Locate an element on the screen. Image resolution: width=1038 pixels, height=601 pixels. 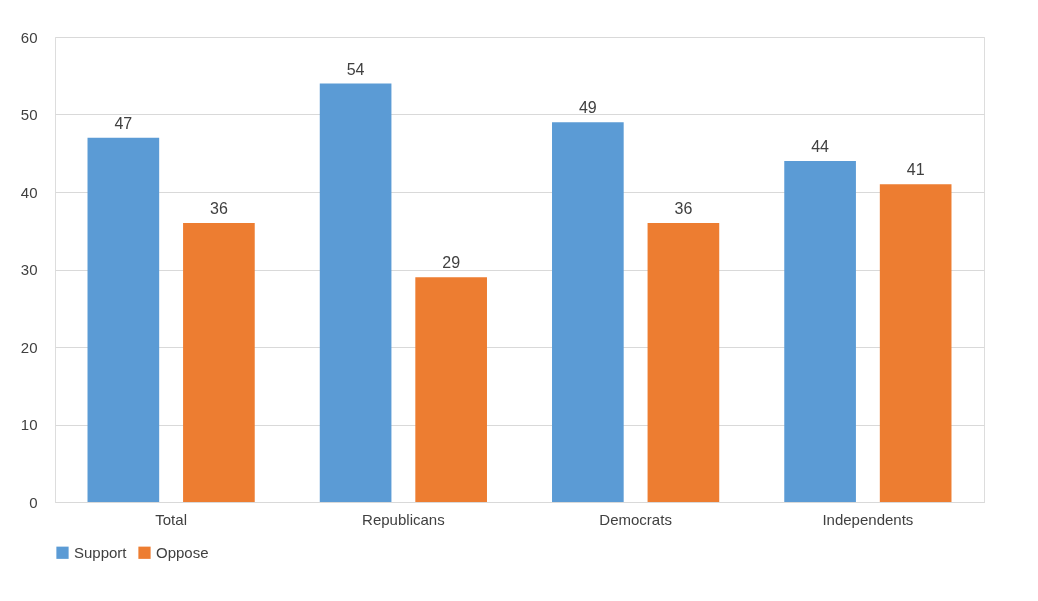
legend-label: Oppose is located at coordinates (182, 552).